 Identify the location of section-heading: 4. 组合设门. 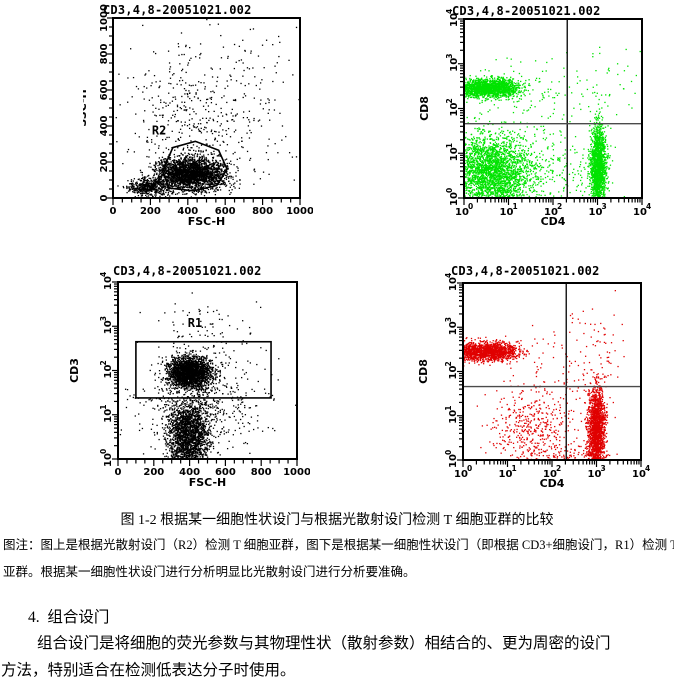
(69, 617).